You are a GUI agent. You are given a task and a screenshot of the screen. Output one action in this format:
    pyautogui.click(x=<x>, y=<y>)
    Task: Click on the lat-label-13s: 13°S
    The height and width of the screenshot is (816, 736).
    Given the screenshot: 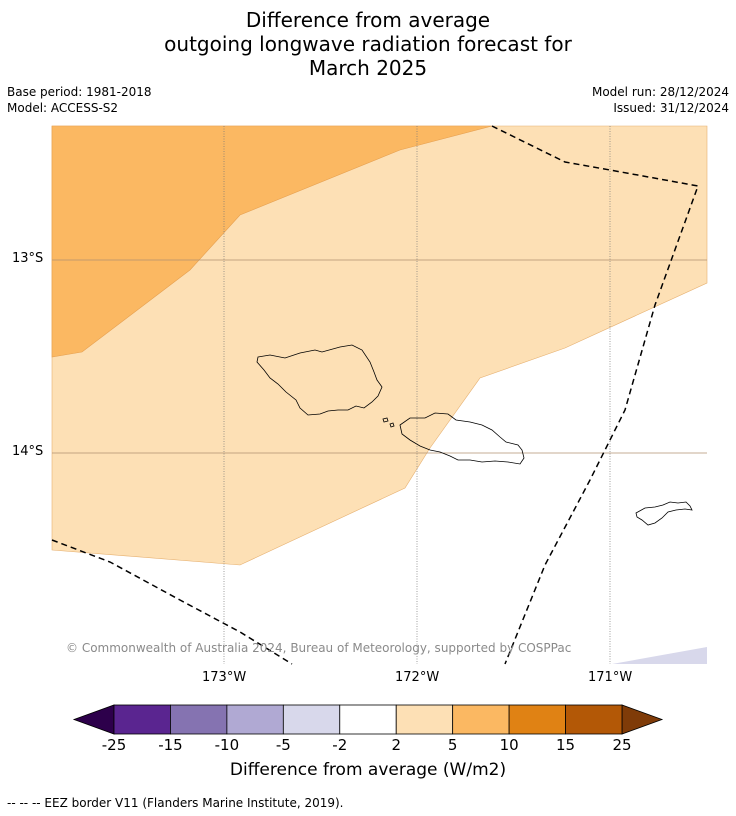 What is the action you would take?
    pyautogui.click(x=28, y=258)
    